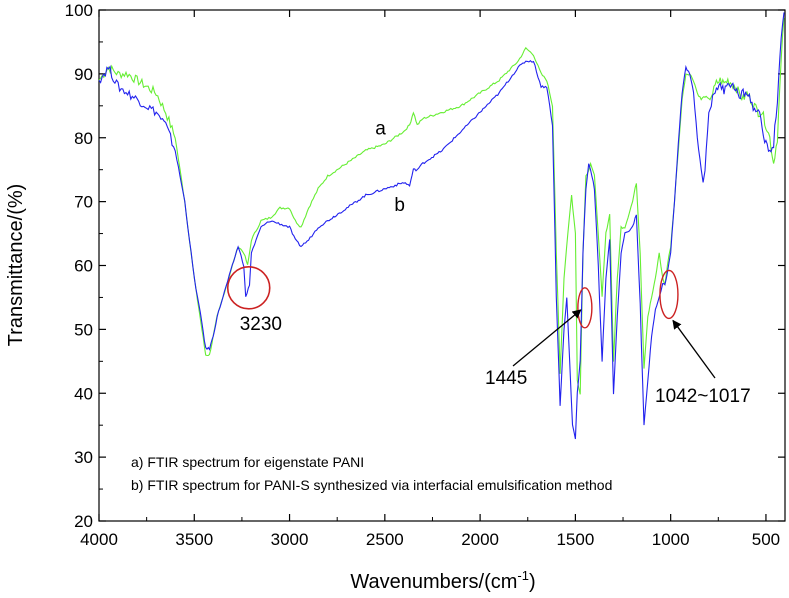 The height and width of the screenshot is (598, 789). What do you see at coordinates (766, 539) in the screenshot?
I see `x-tick-label: 500` at bounding box center [766, 539].